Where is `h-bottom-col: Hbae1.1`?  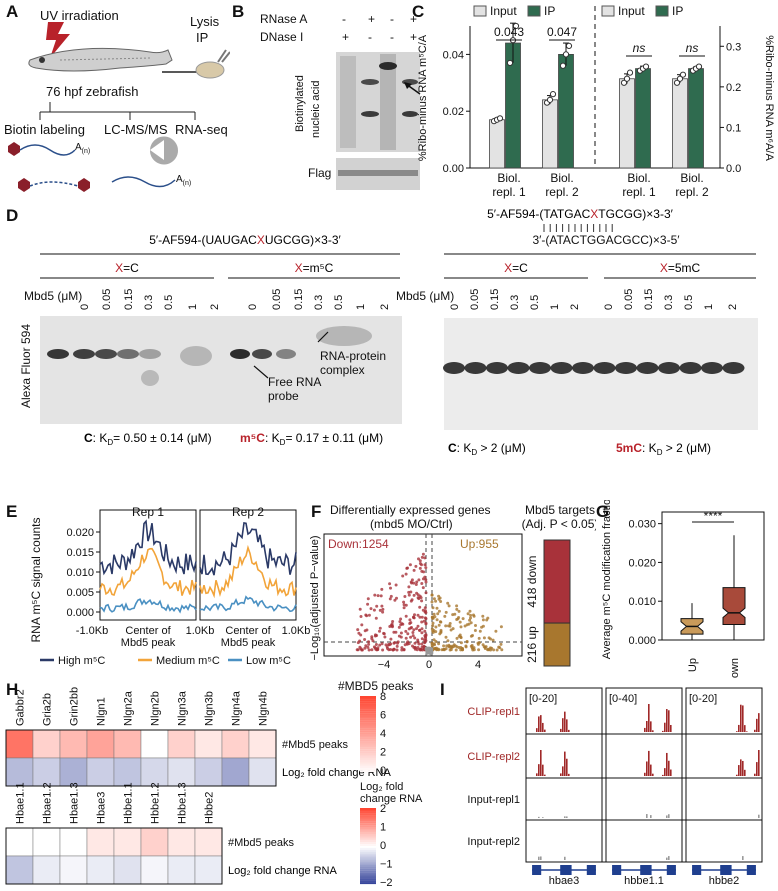 h-bottom-col: Hbae1.1 is located at coordinates (21, 803).